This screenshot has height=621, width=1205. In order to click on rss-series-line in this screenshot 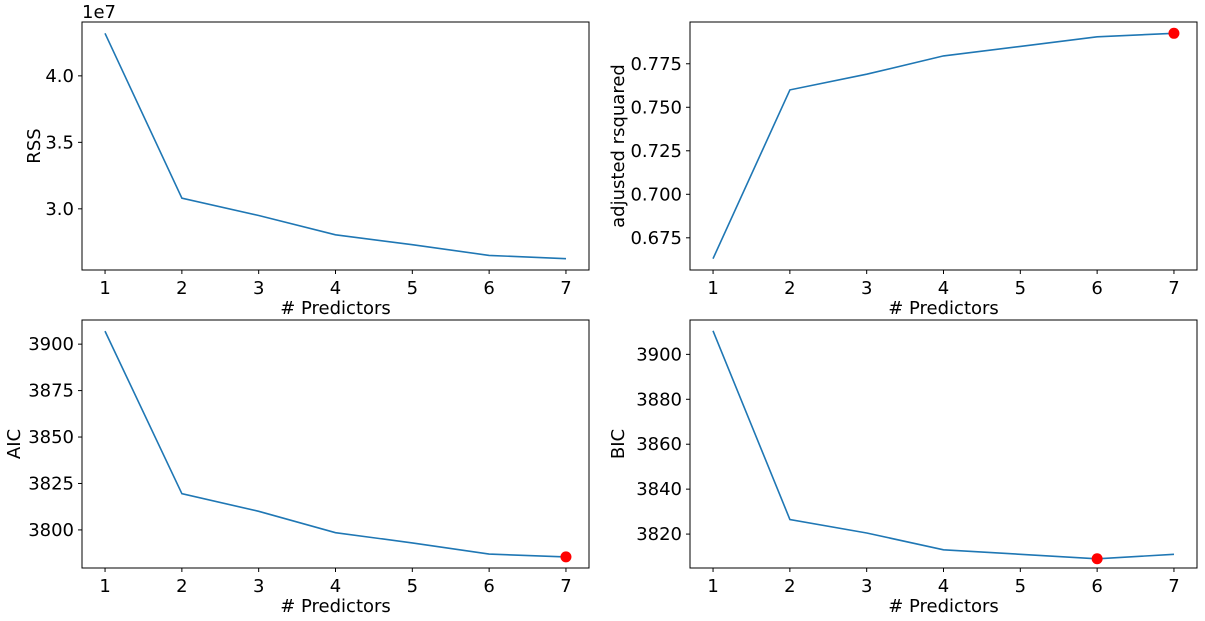, I will do `click(335, 146)`.